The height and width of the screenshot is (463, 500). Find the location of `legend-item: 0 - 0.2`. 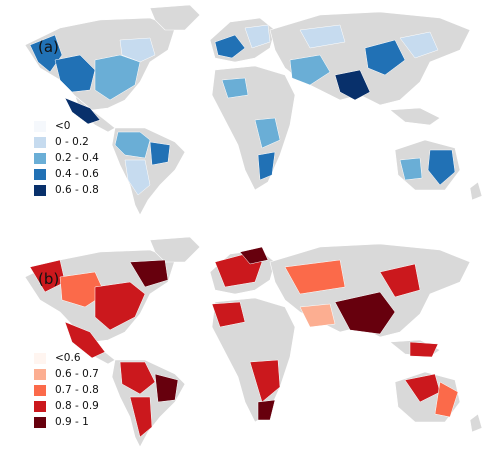

legend-item: 0 - 0.2 is located at coordinates (66, 142).